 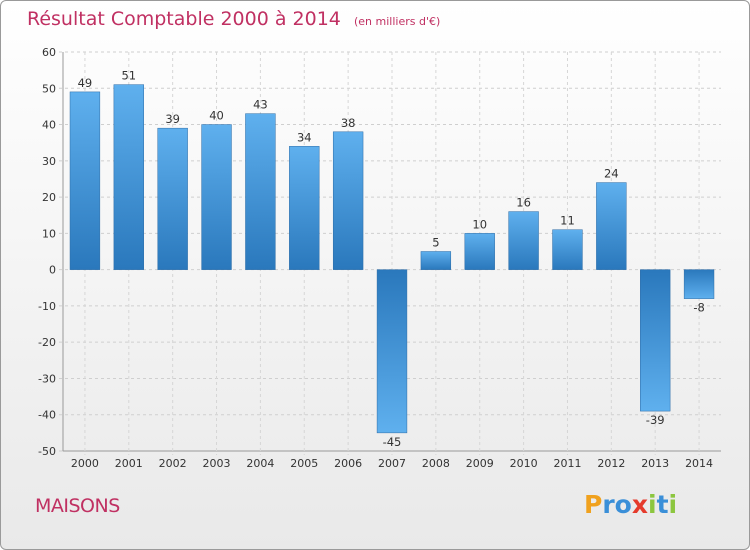 What do you see at coordinates (611, 174) in the screenshot?
I see `data-label-2012: 24` at bounding box center [611, 174].